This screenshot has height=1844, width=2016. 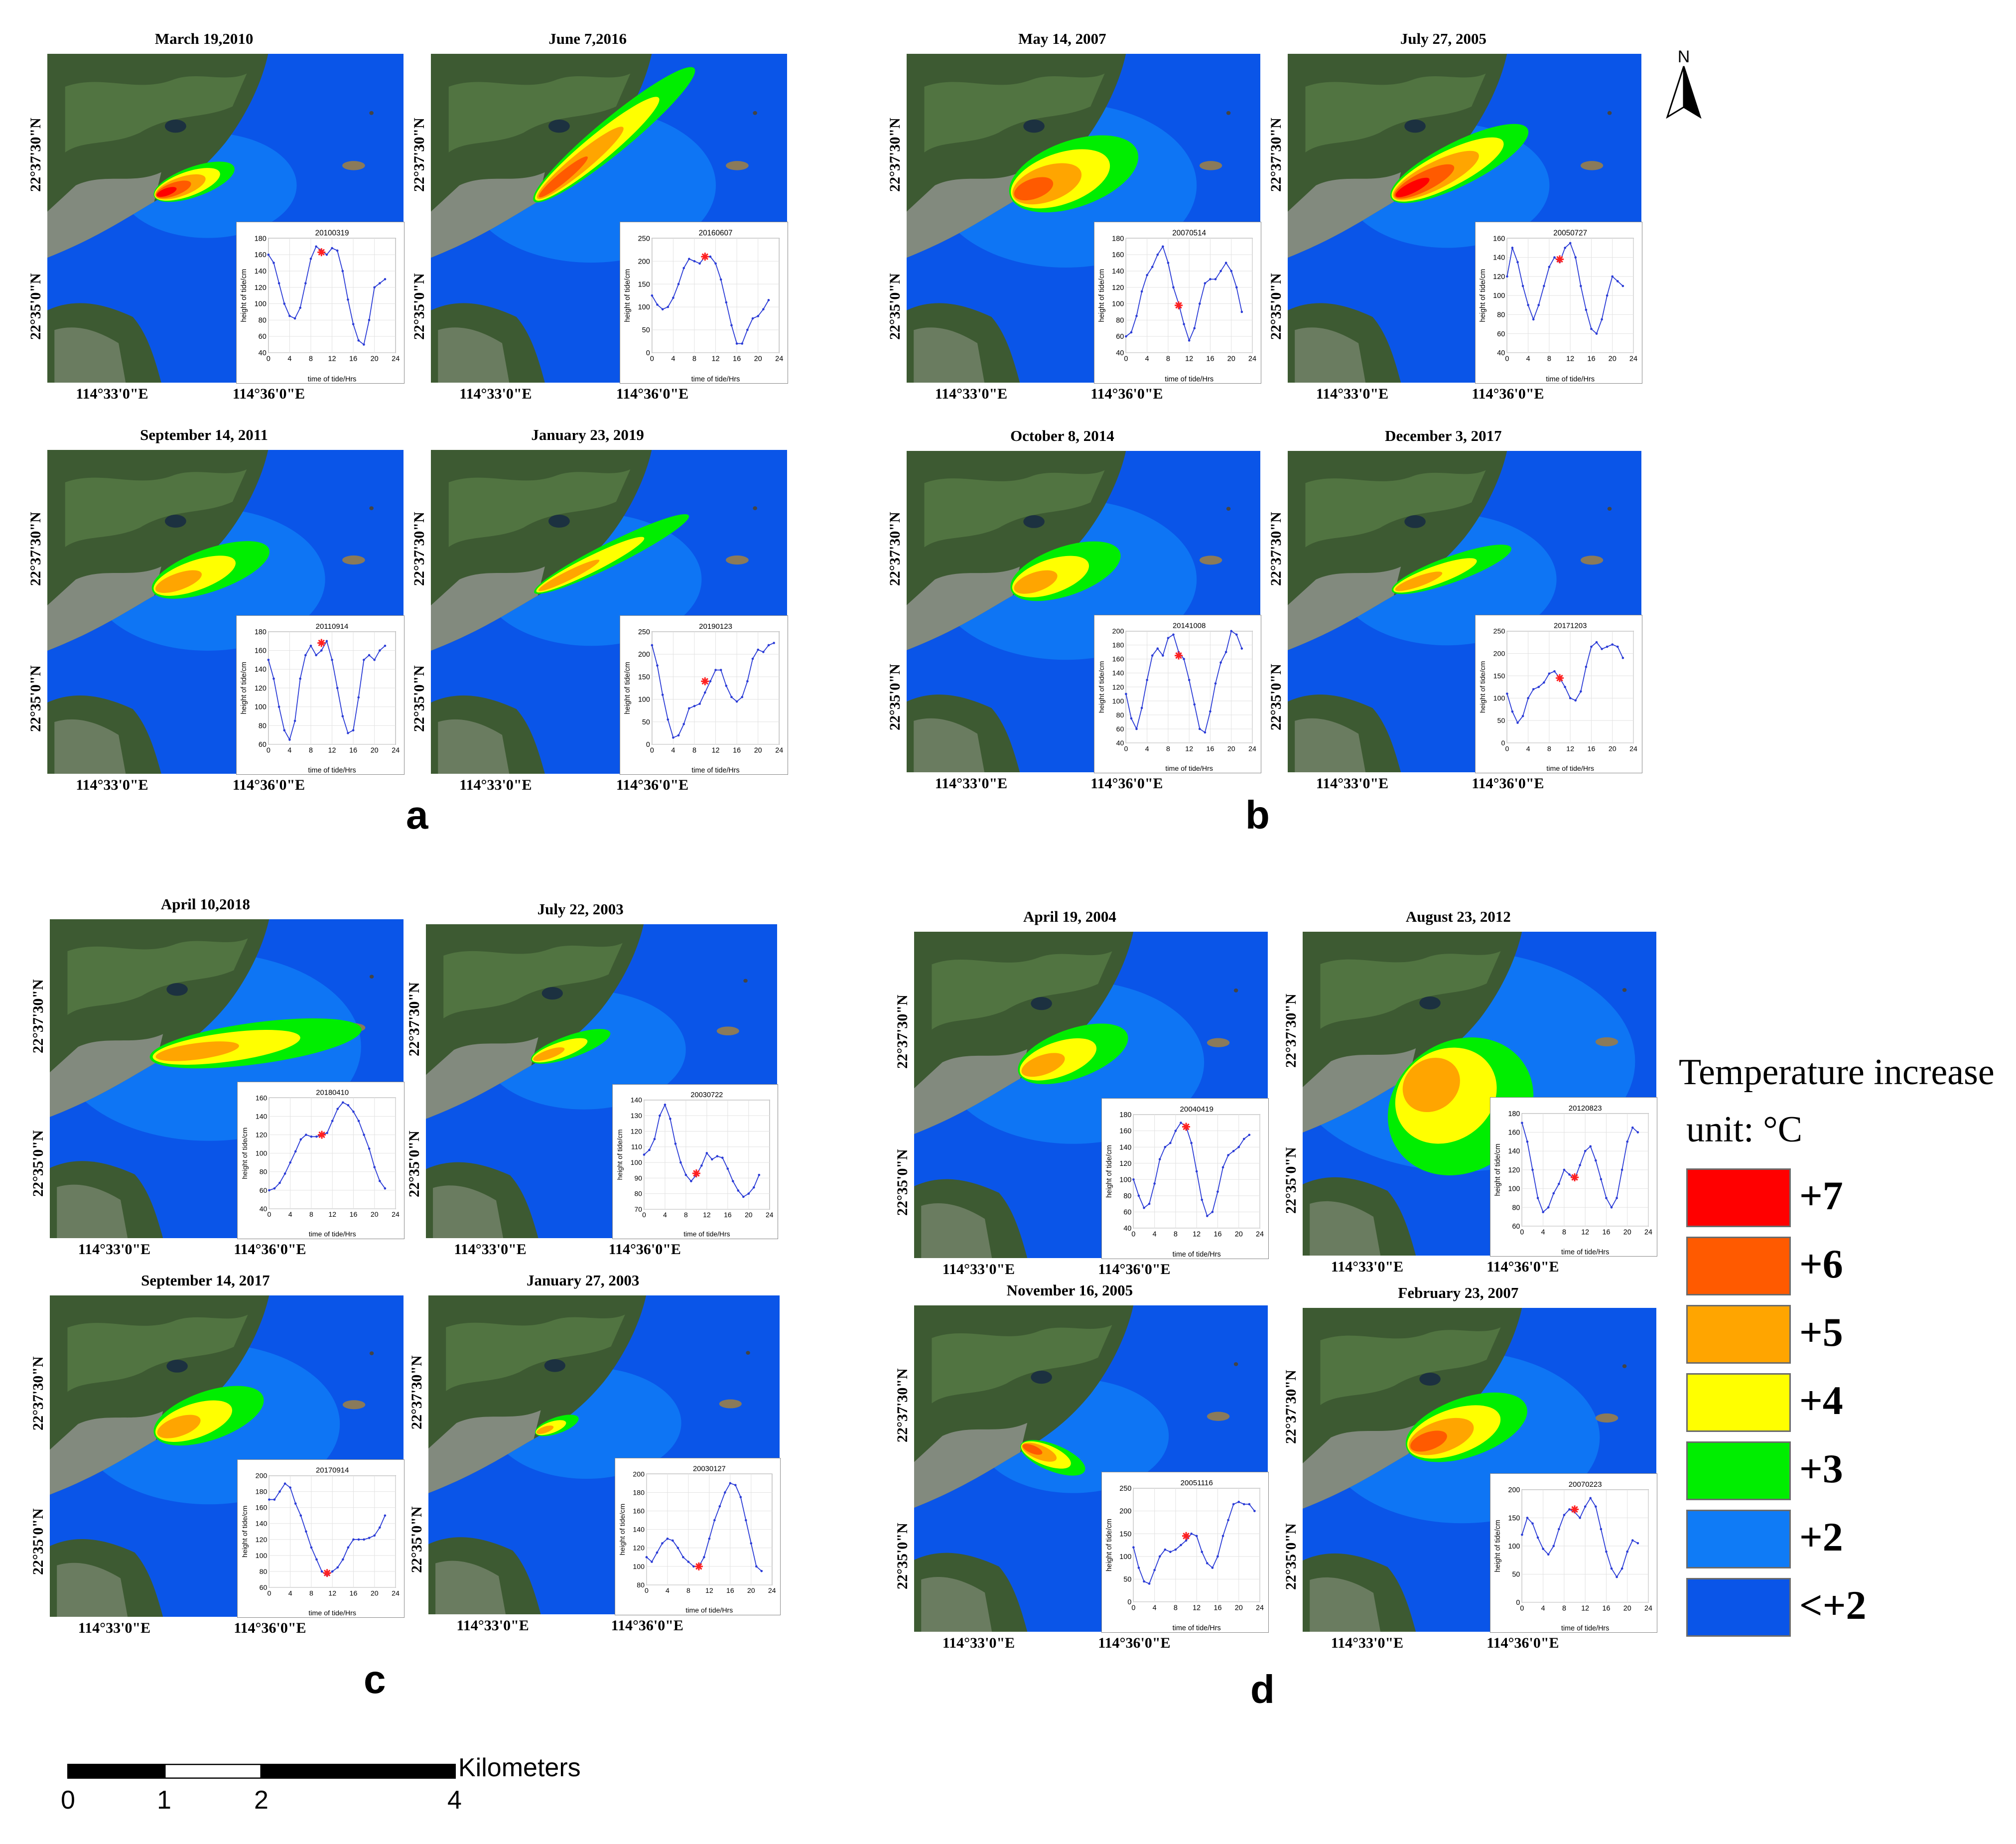 I want to click on x-tick-label: 12, so click(x=1586, y=1608).